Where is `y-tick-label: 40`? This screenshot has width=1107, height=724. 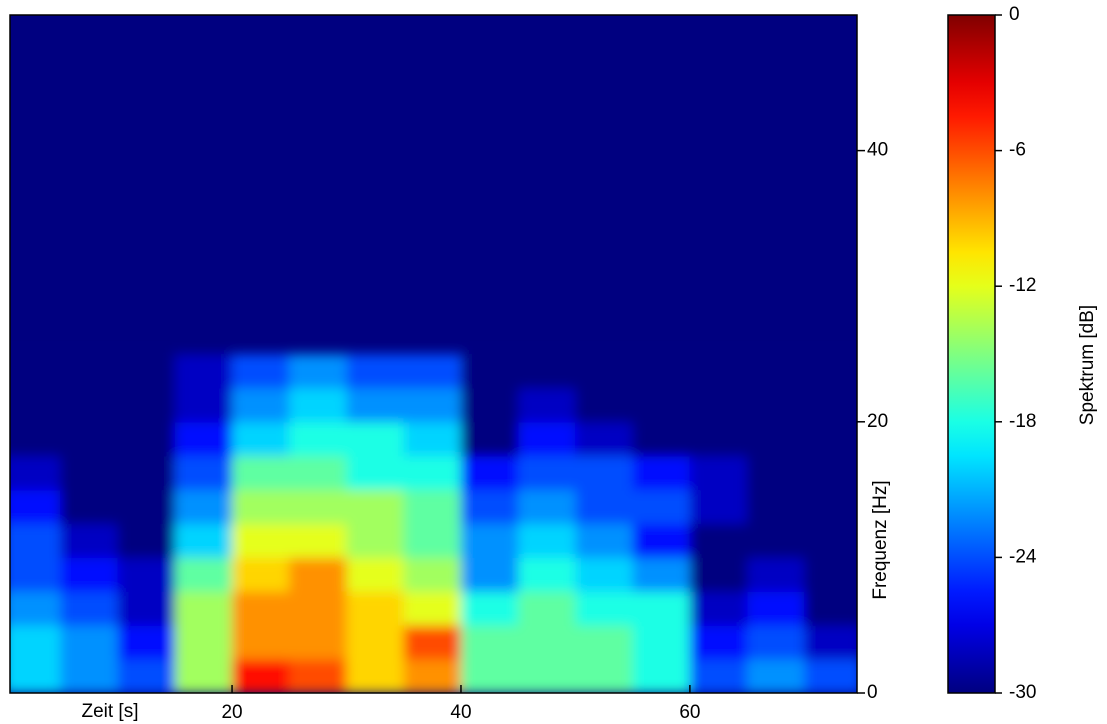
y-tick-label: 40 is located at coordinates (877, 150).